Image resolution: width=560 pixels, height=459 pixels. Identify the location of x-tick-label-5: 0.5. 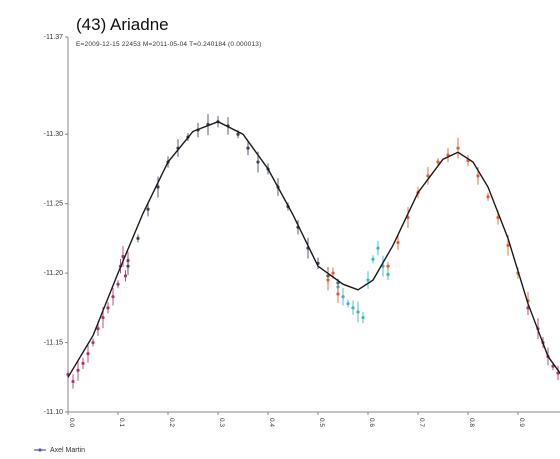
(321, 422).